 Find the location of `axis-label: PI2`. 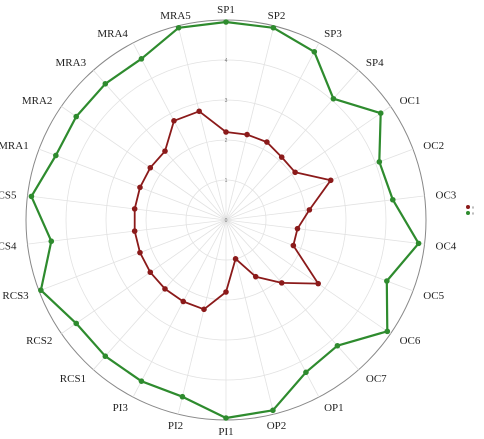

axis-label: PI2 is located at coordinates (175, 426).